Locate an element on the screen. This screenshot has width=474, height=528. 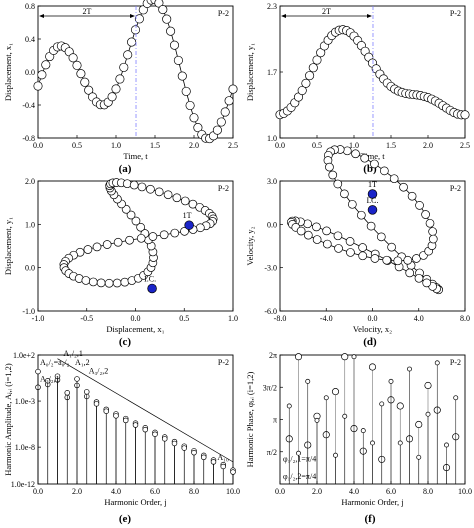
y-tick-label-f: 2π is located at coordinates (273, 355).